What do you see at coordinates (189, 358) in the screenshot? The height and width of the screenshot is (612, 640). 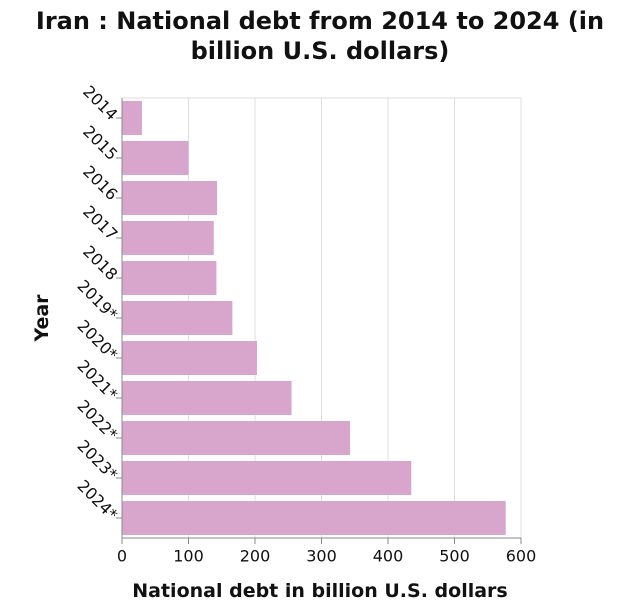 I see `bar-2020-est` at bounding box center [189, 358].